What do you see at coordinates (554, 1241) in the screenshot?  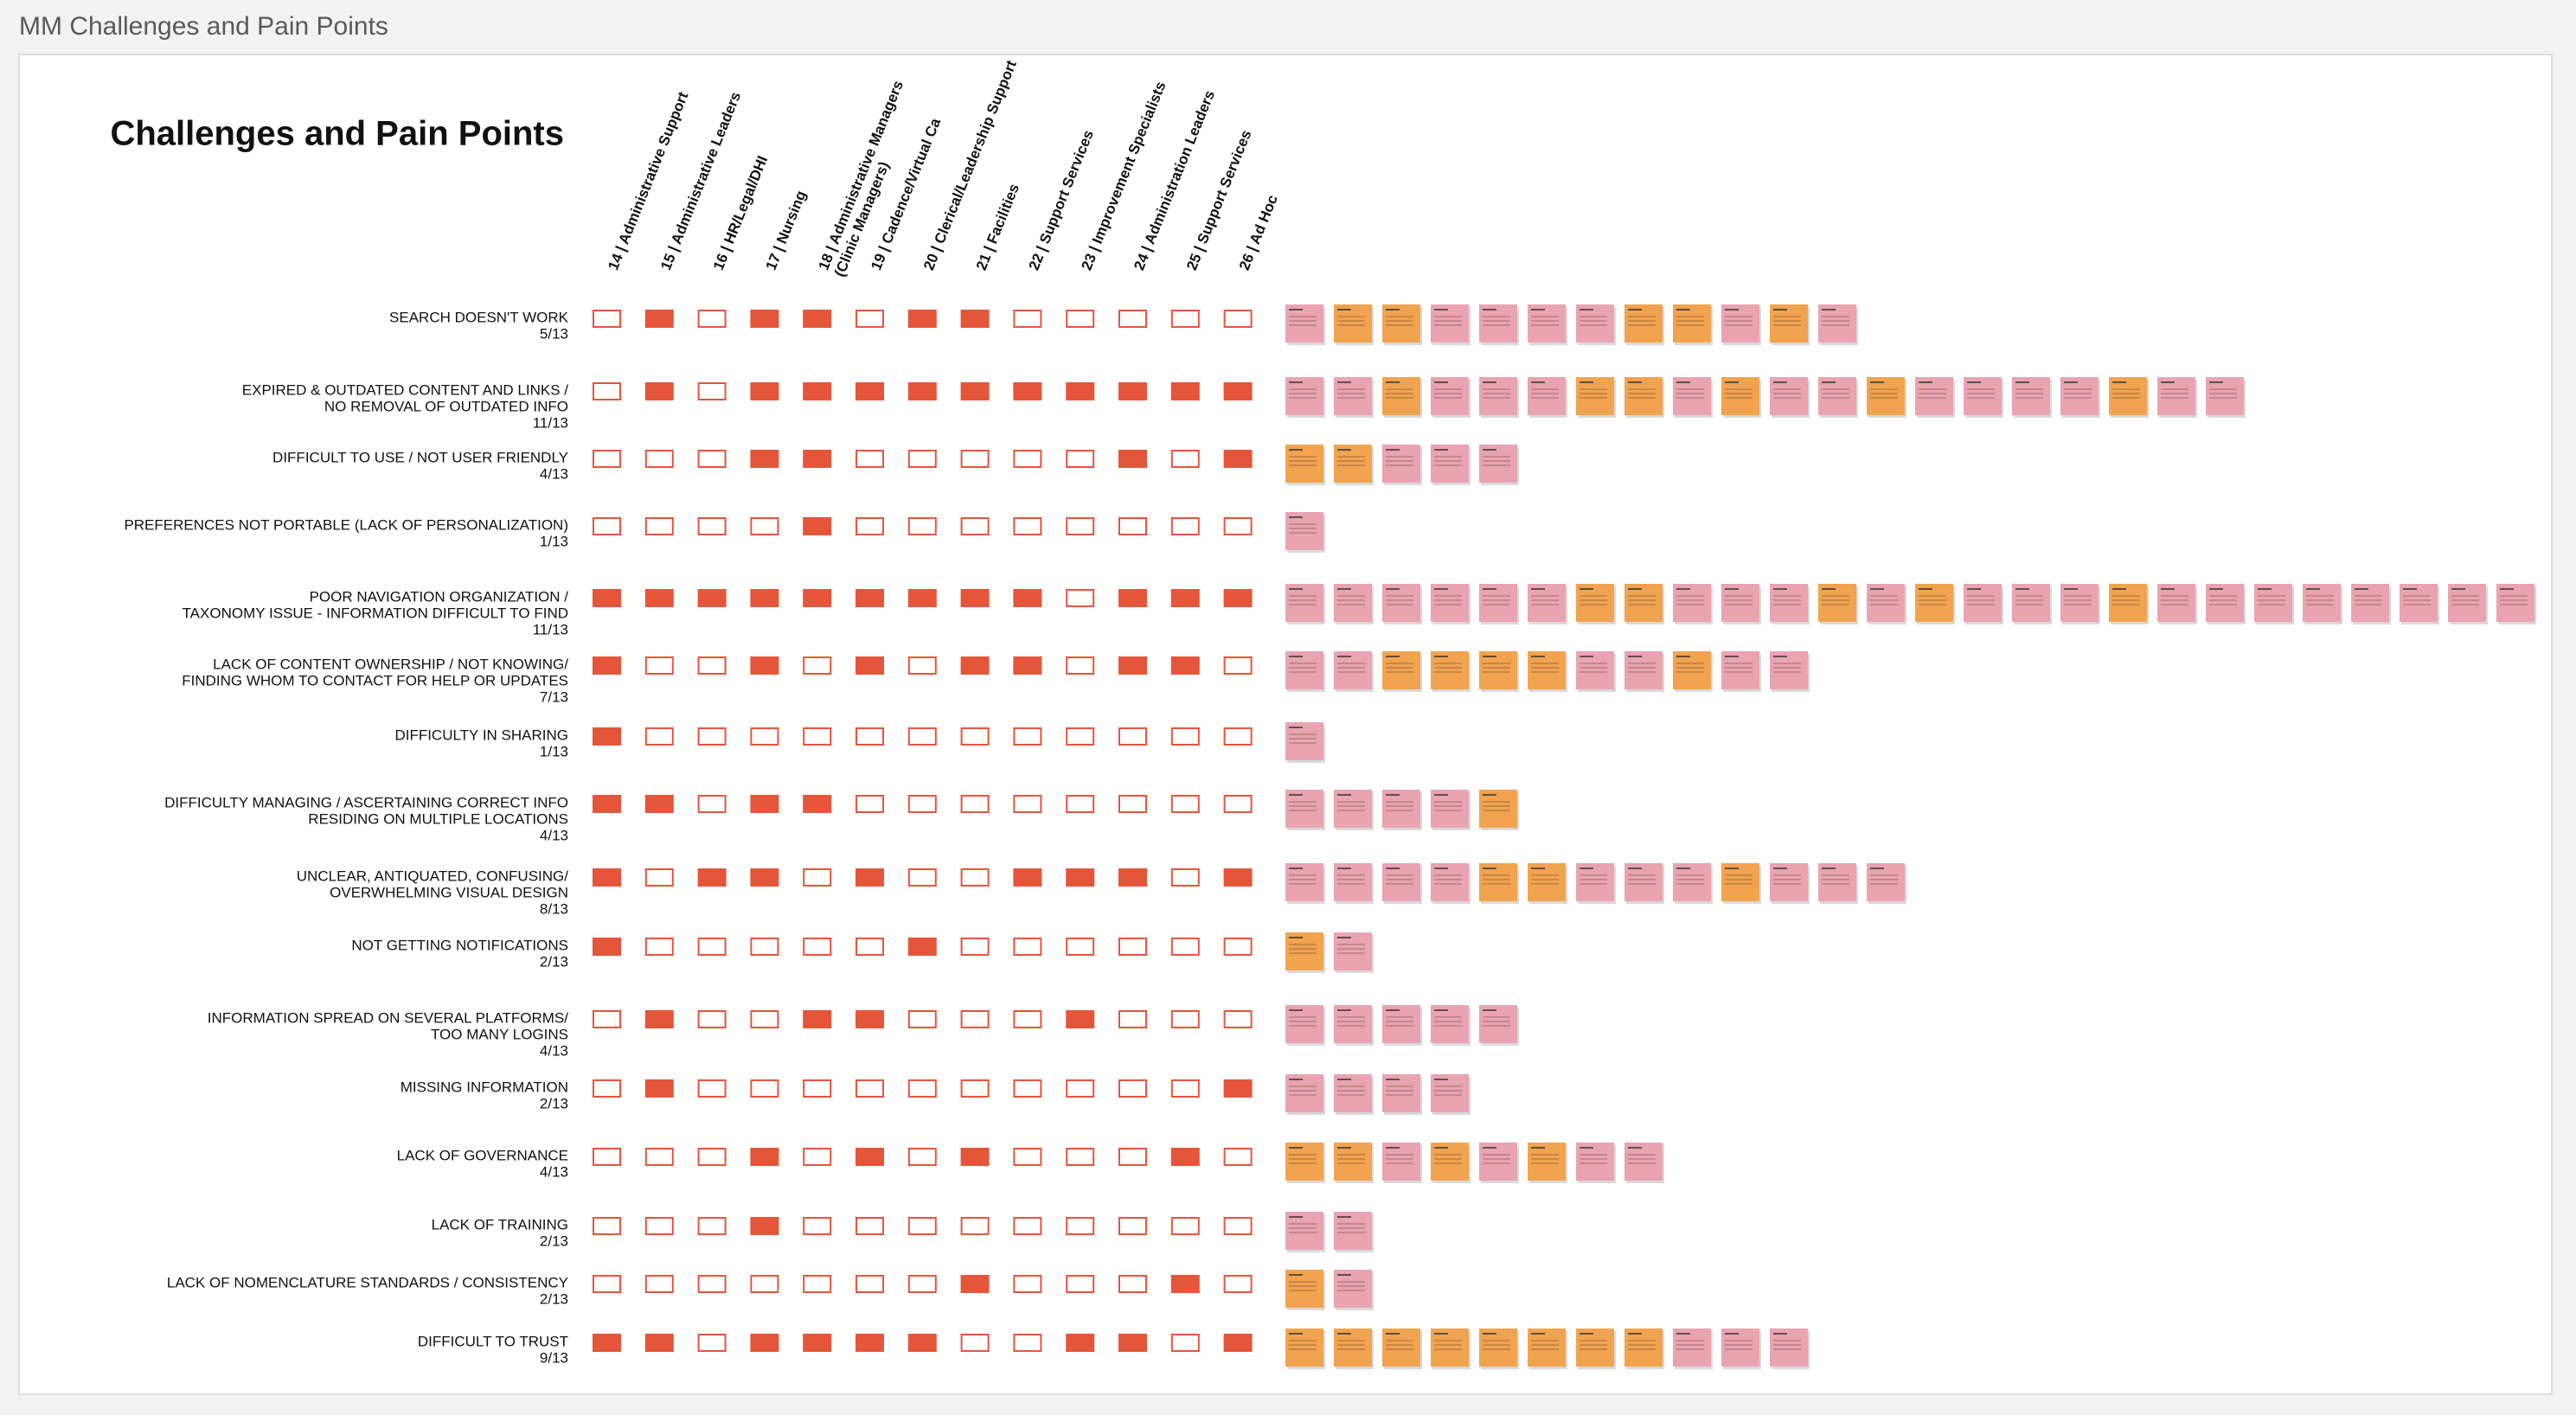 I see `row-count: 2/13` at bounding box center [554, 1241].